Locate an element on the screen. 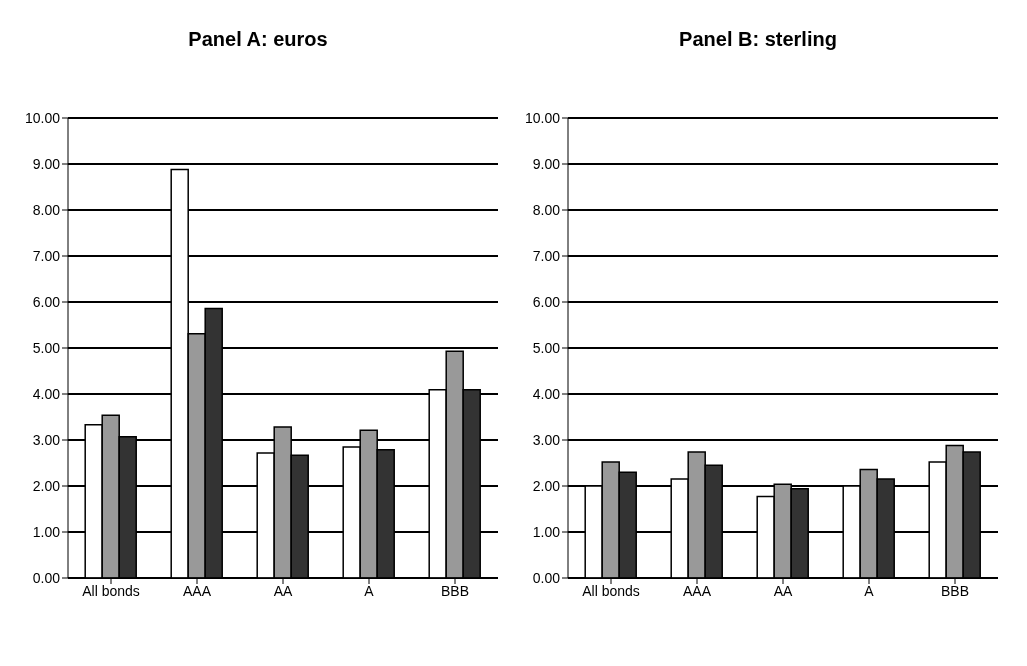  chart-title: Panel B: sterling is located at coordinates (758, 39).